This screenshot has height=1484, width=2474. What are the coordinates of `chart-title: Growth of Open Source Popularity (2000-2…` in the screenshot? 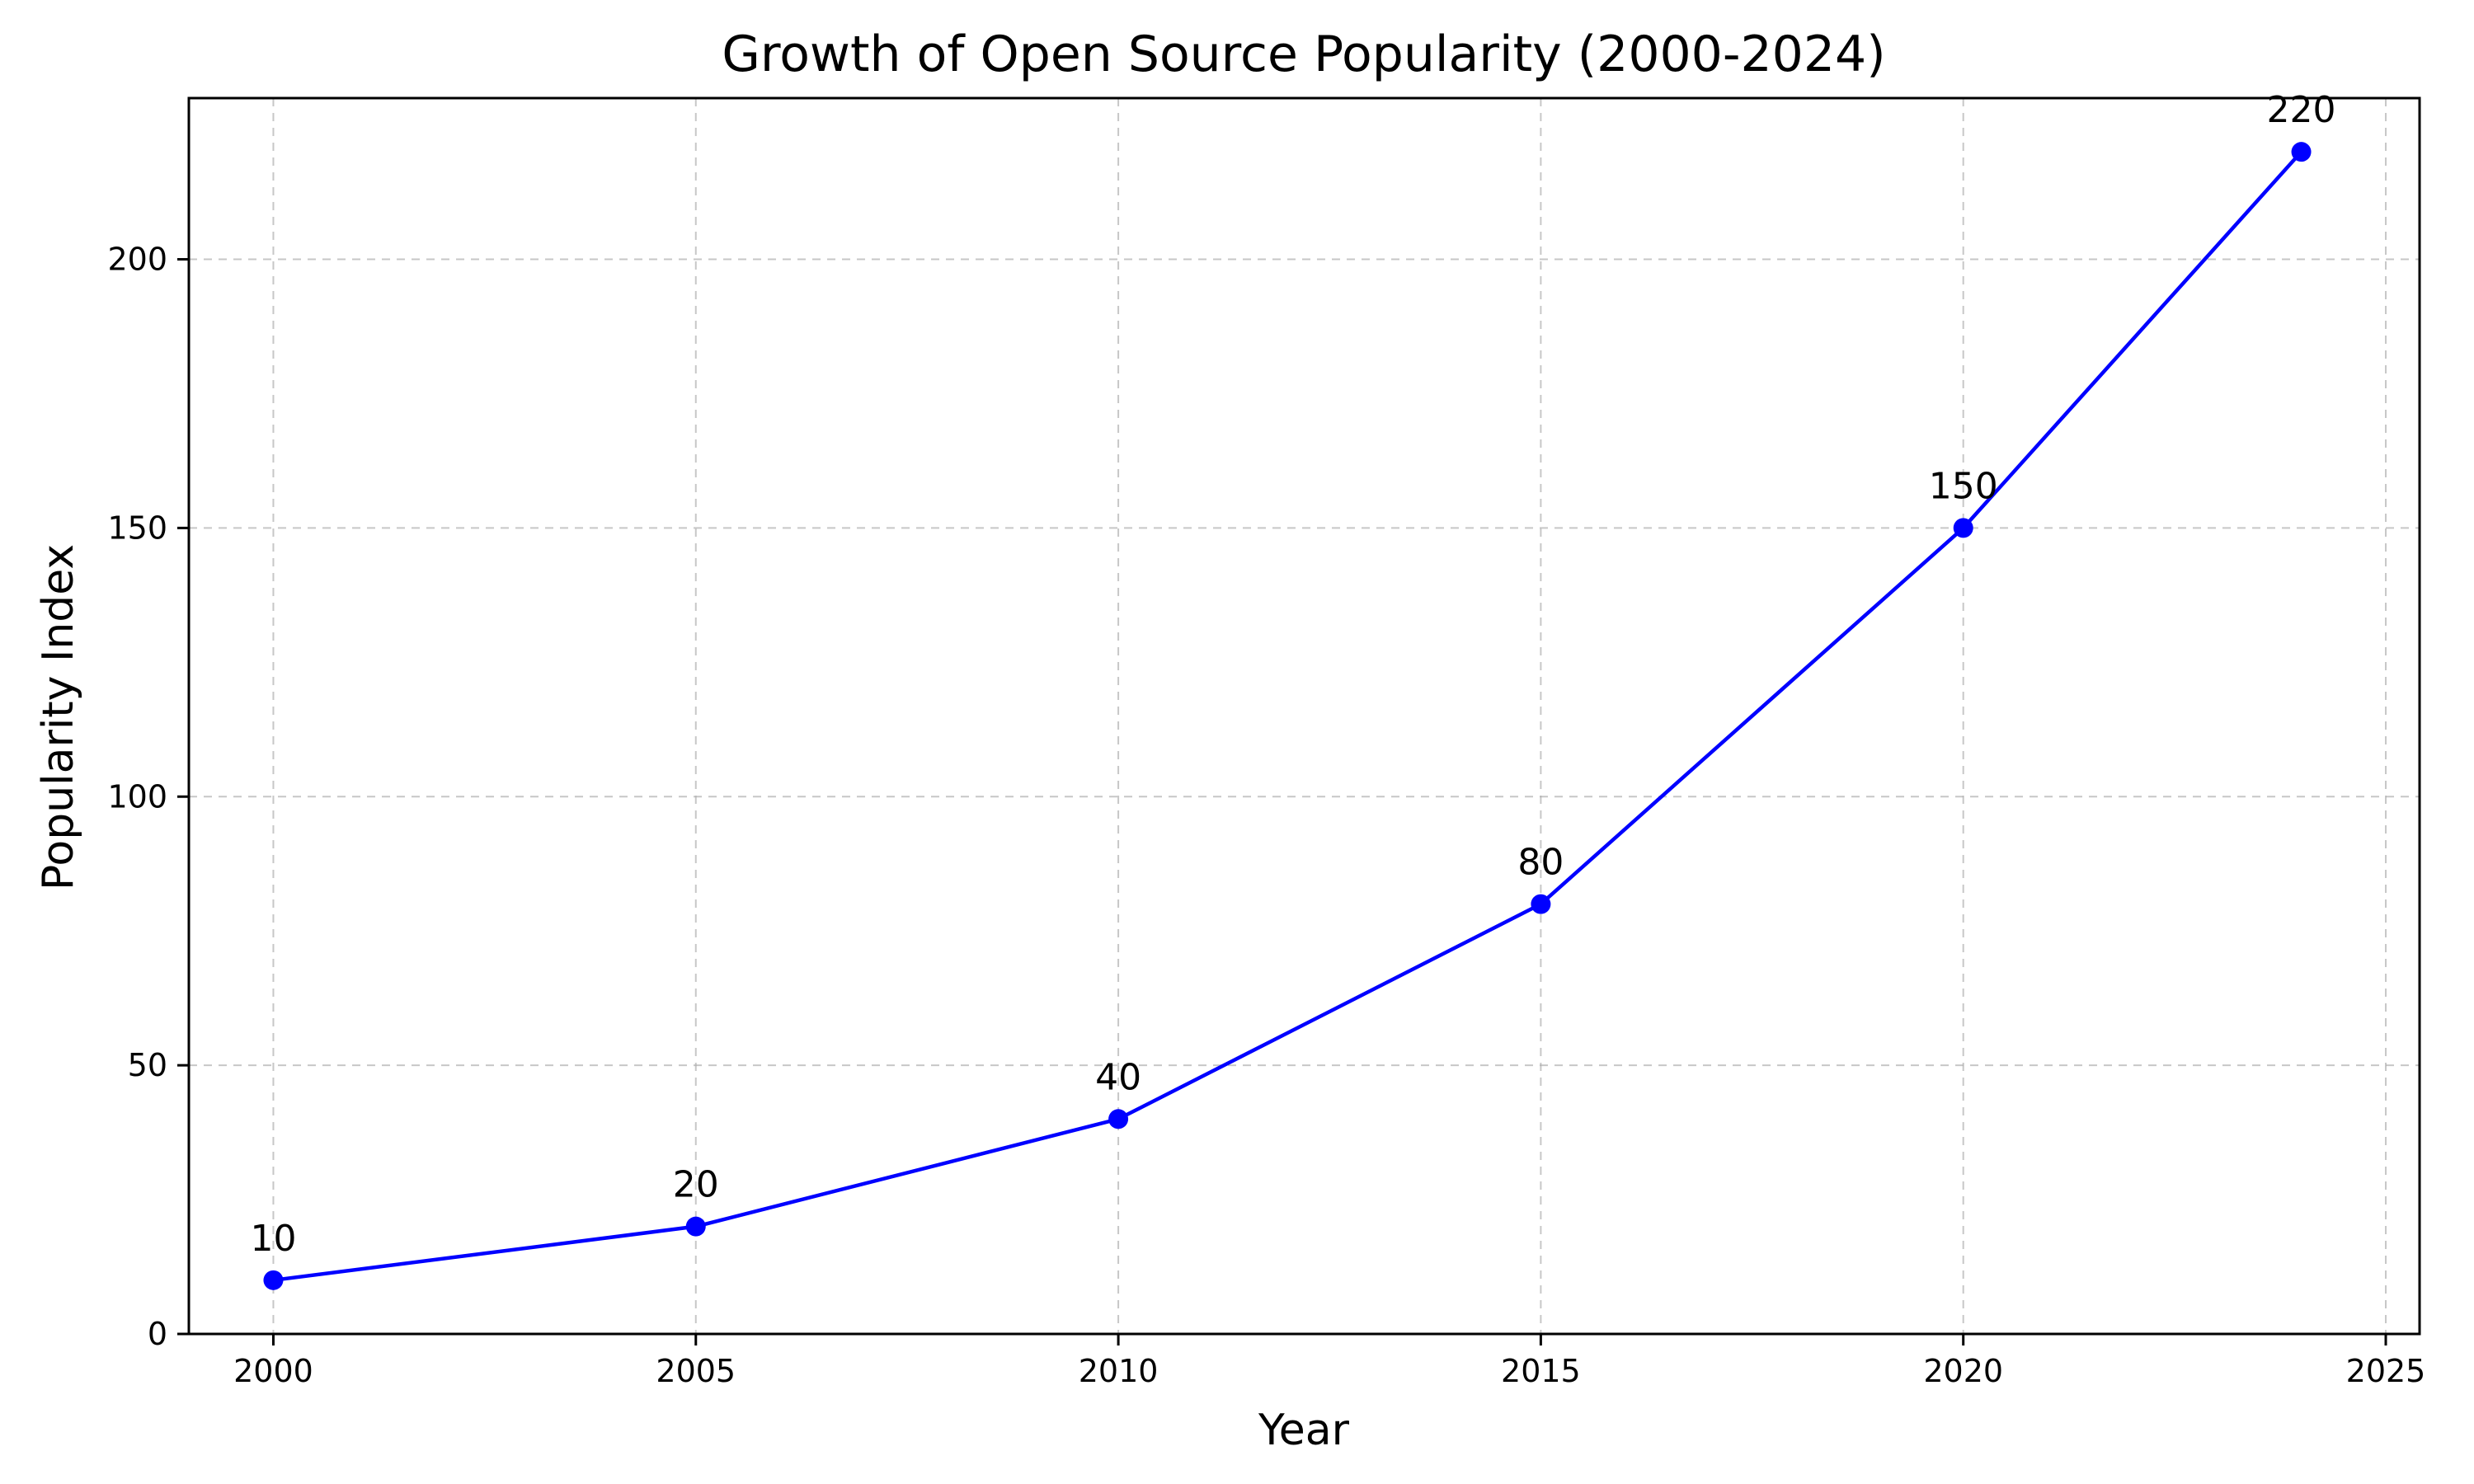 It's located at (1303, 54).